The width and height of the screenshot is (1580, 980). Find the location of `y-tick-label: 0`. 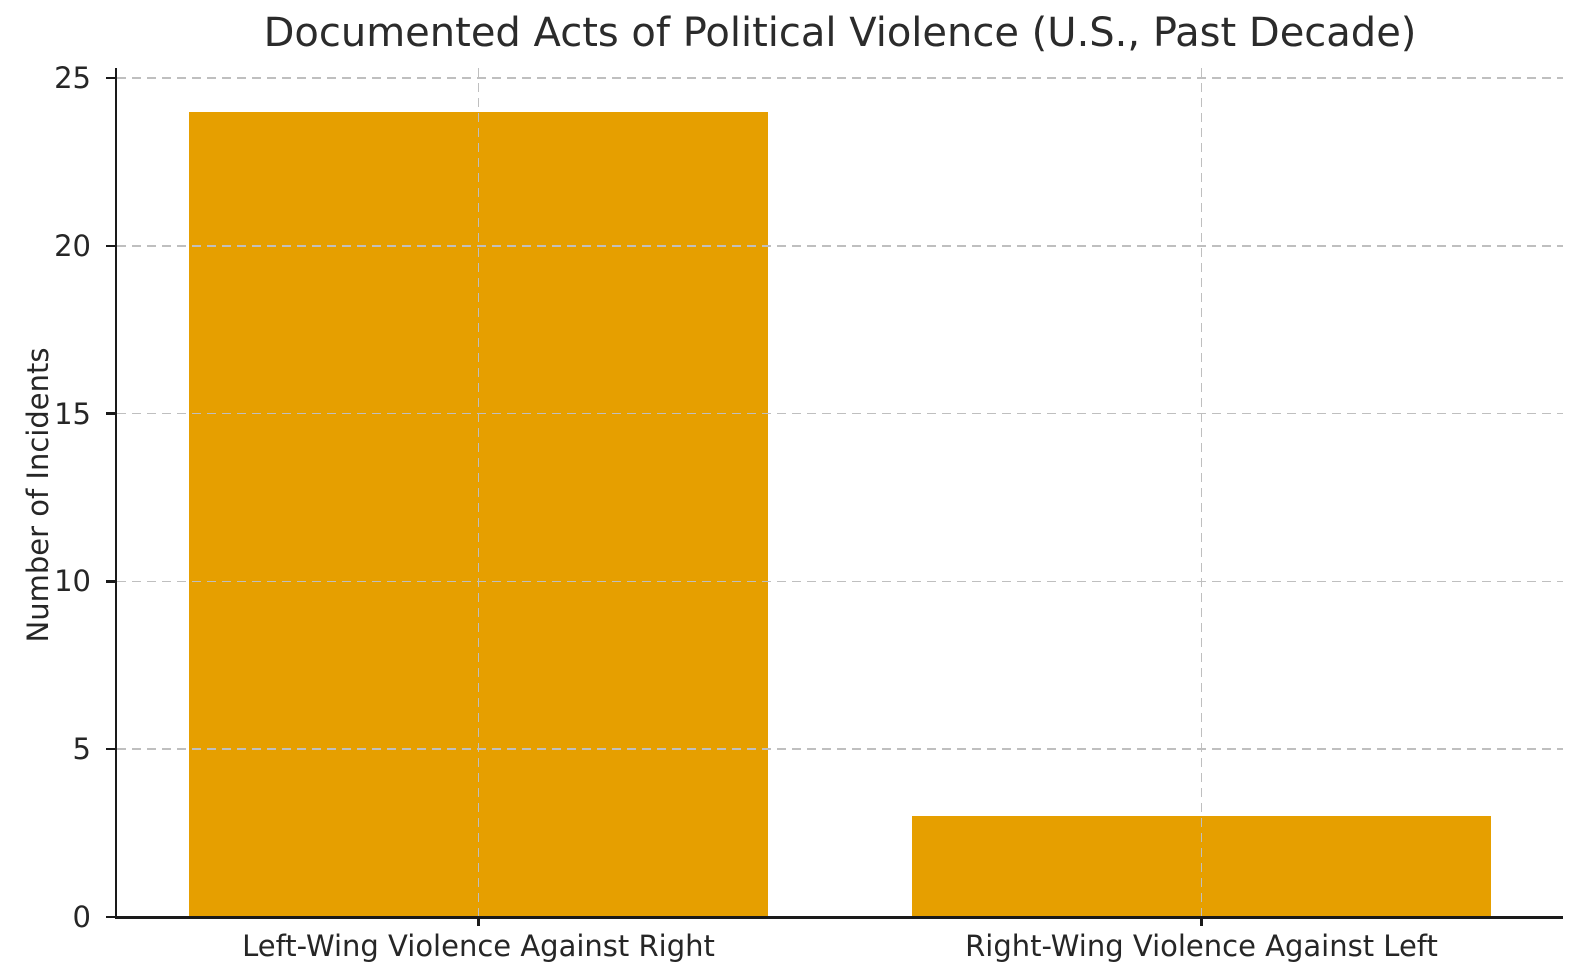

y-tick-label: 0 is located at coordinates (81, 917).